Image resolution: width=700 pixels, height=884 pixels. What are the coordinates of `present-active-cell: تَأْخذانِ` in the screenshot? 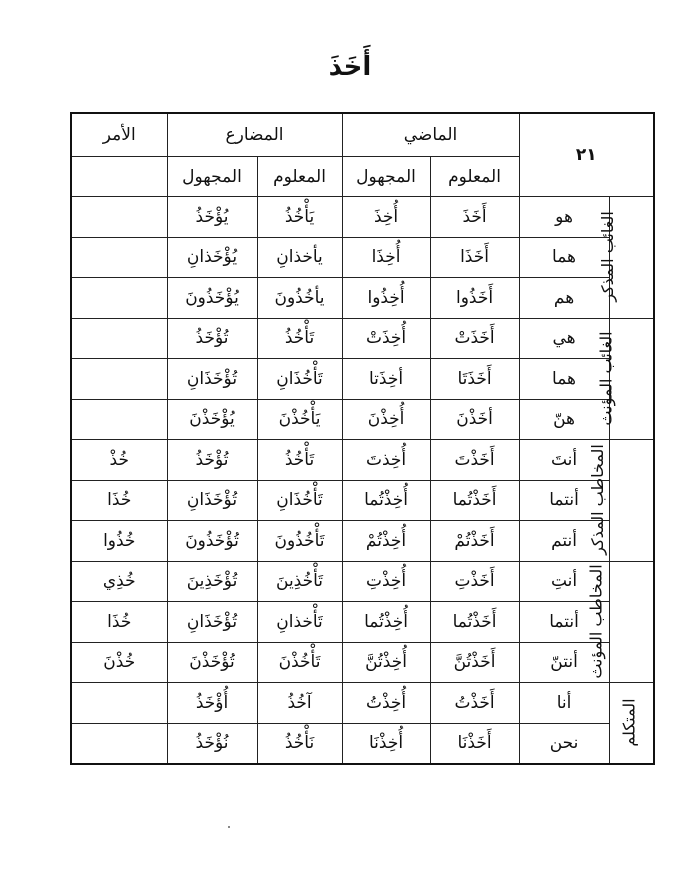 It's located at (299, 622).